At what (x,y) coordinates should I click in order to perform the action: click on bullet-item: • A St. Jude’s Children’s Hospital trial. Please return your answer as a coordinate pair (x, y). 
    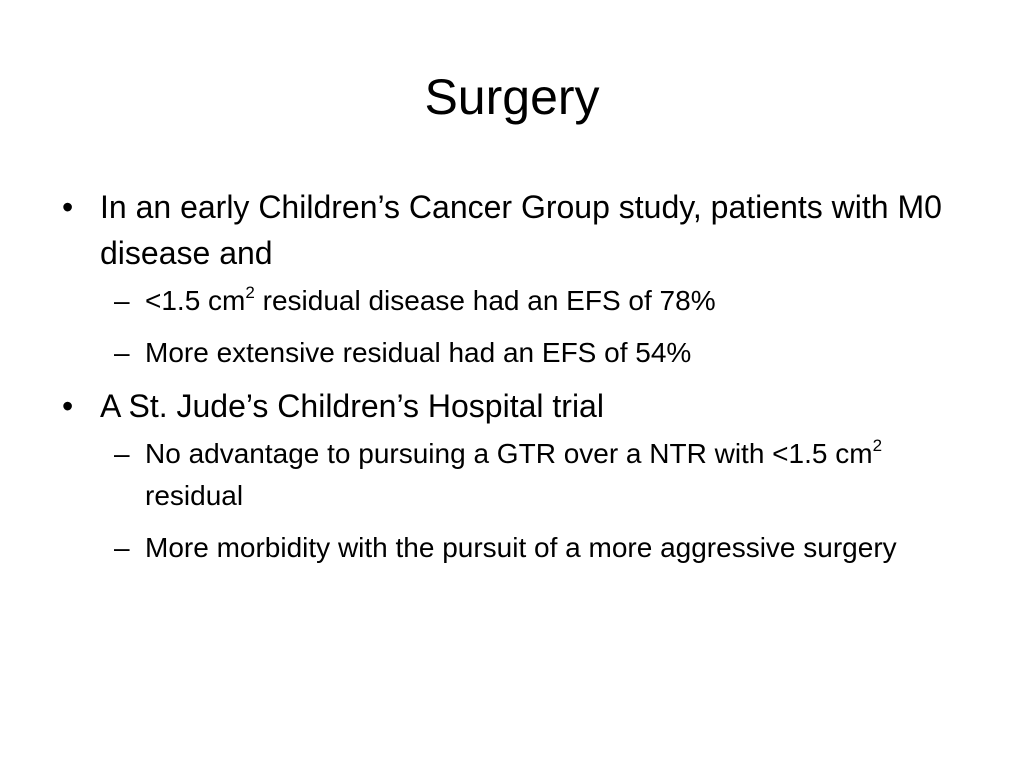
    Looking at the image, I should click on (506, 406).